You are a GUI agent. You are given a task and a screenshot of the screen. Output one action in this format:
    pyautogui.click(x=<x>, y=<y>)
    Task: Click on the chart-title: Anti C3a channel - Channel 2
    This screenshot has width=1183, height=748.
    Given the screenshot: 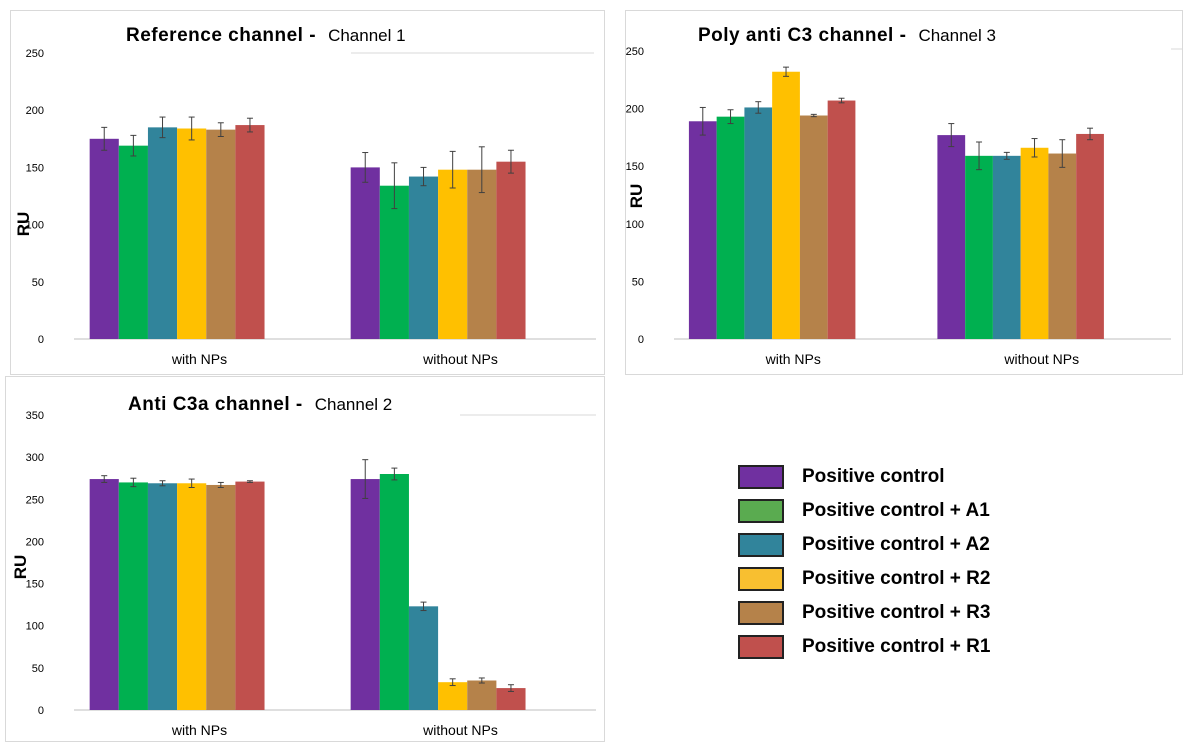 What is the action you would take?
    pyautogui.click(x=260, y=404)
    